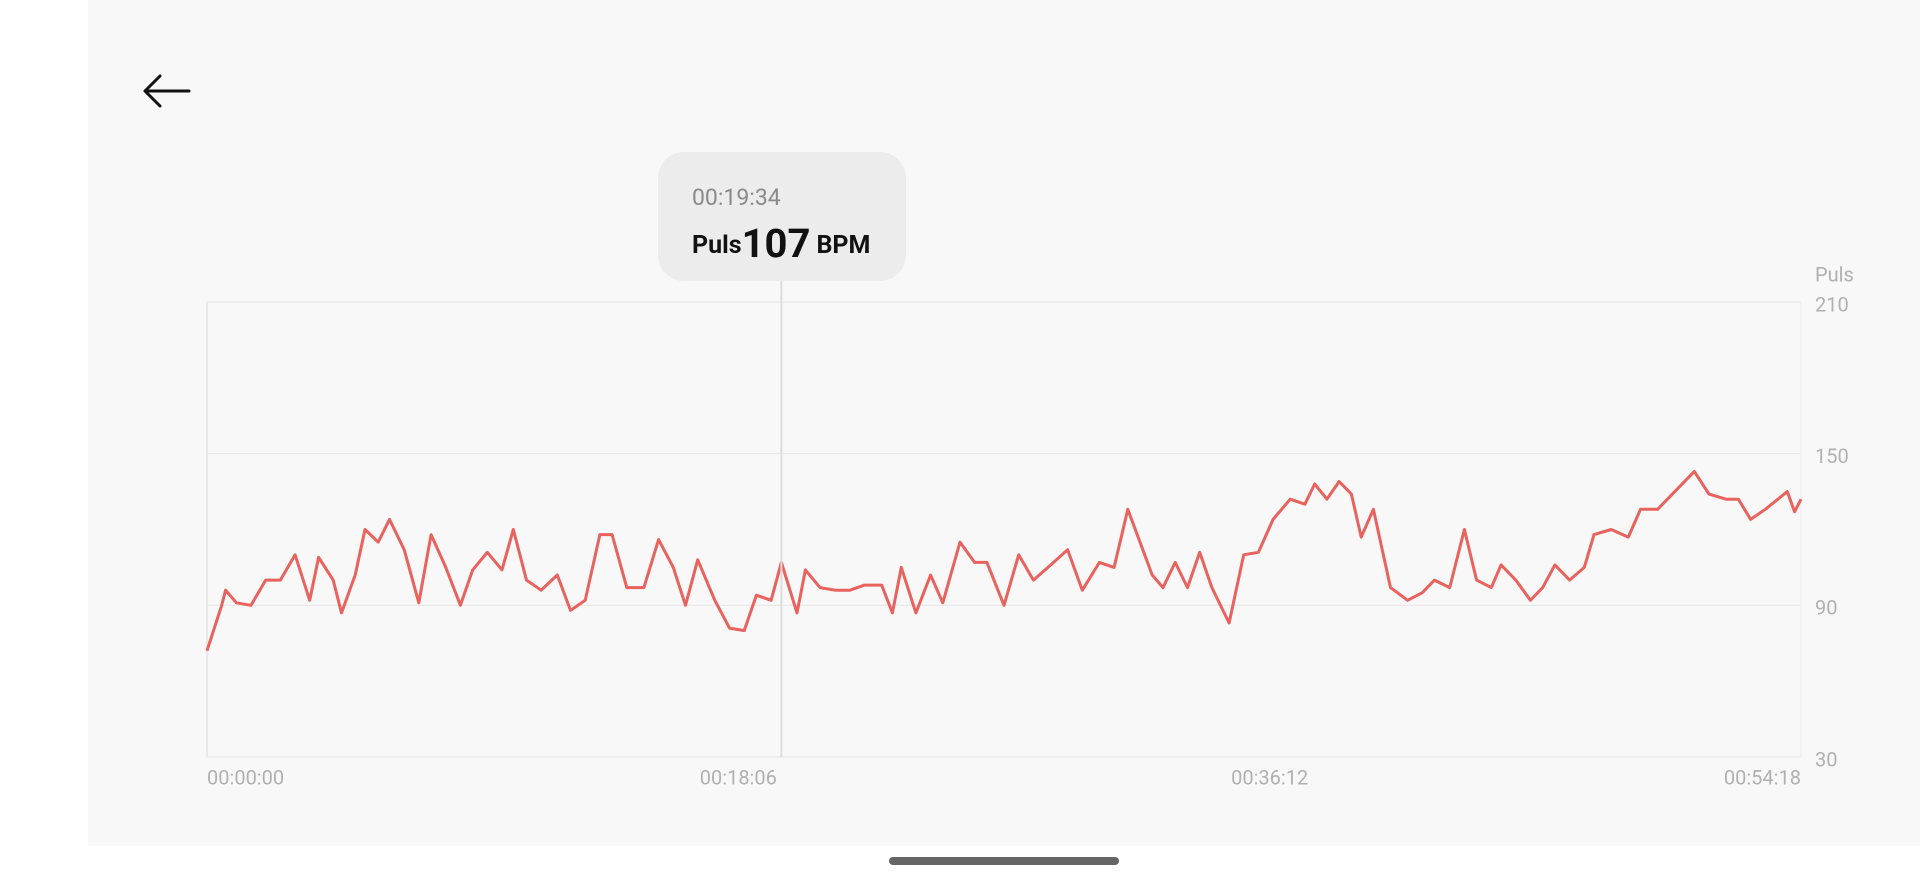  I want to click on tooltip-number: 107, so click(776, 243).